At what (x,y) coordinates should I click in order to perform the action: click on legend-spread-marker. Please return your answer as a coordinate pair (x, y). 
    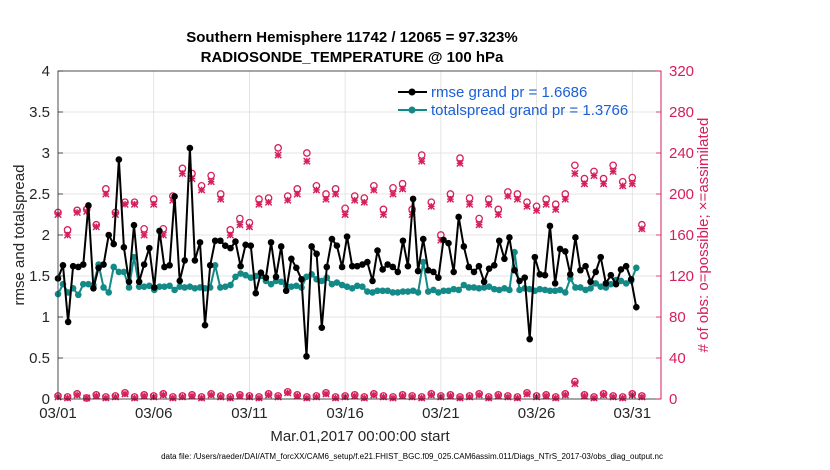
    Looking at the image, I should click on (412, 110).